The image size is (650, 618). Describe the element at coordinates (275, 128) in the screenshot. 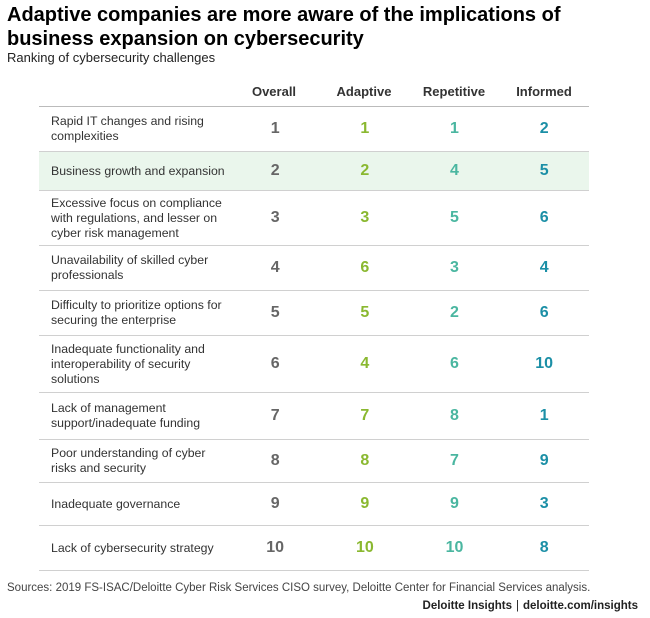

I see `rank-overall: 1` at that location.